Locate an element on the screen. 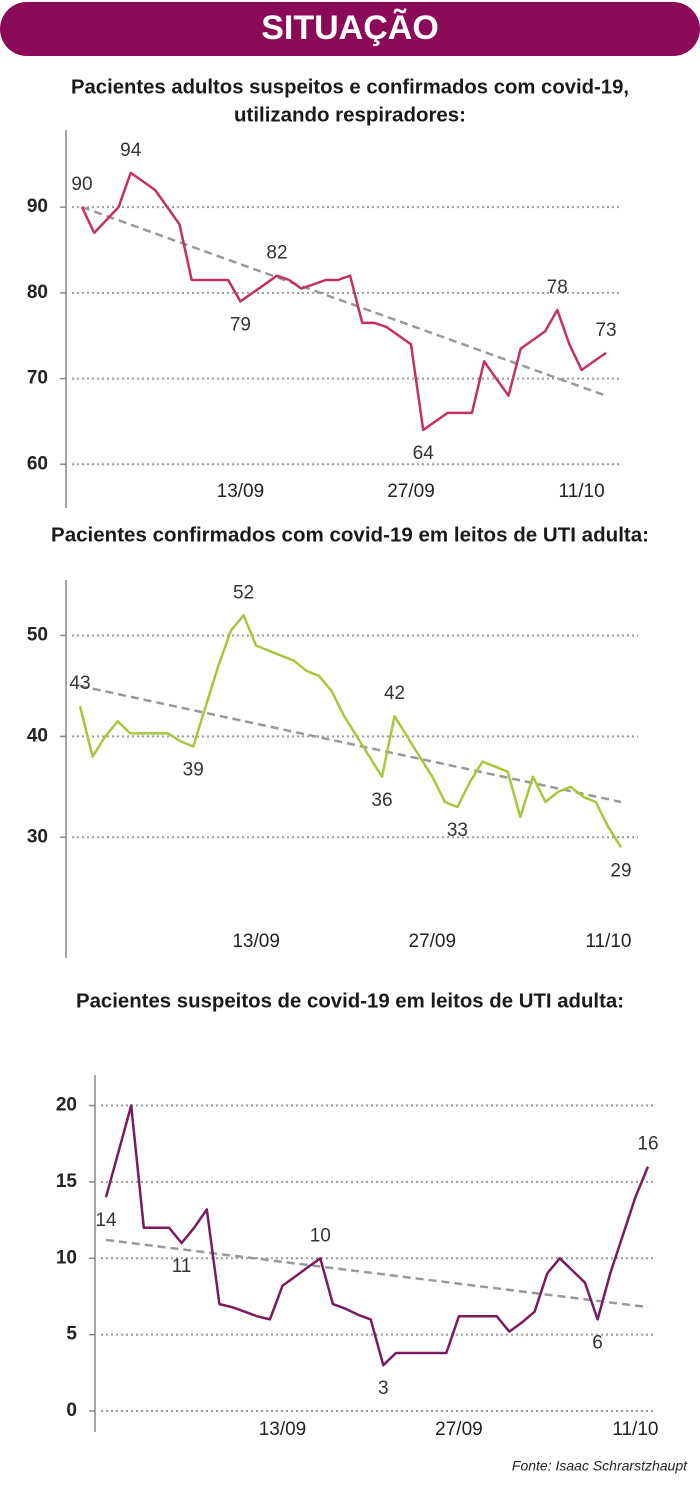 This screenshot has height=1487, width=700. data-label: 33 is located at coordinates (457, 830).